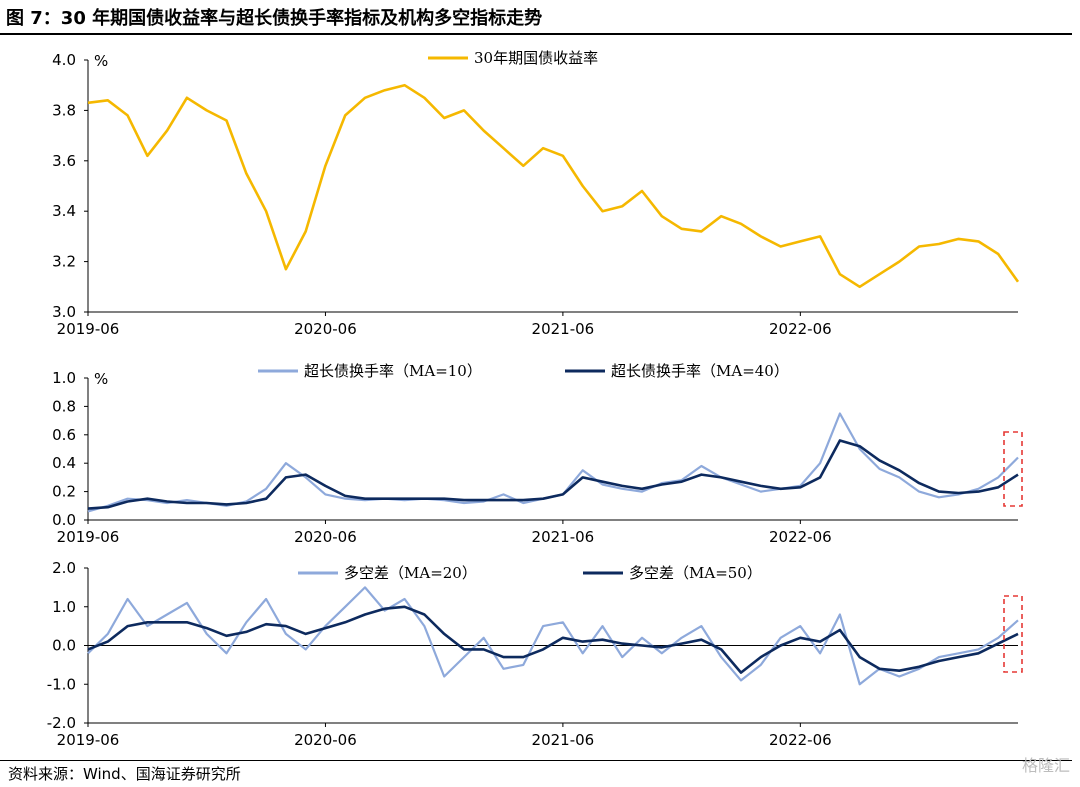 This screenshot has height=787, width=1080. What do you see at coordinates (64, 312) in the screenshot?
I see `y-tick-label: 3.0` at bounding box center [64, 312].